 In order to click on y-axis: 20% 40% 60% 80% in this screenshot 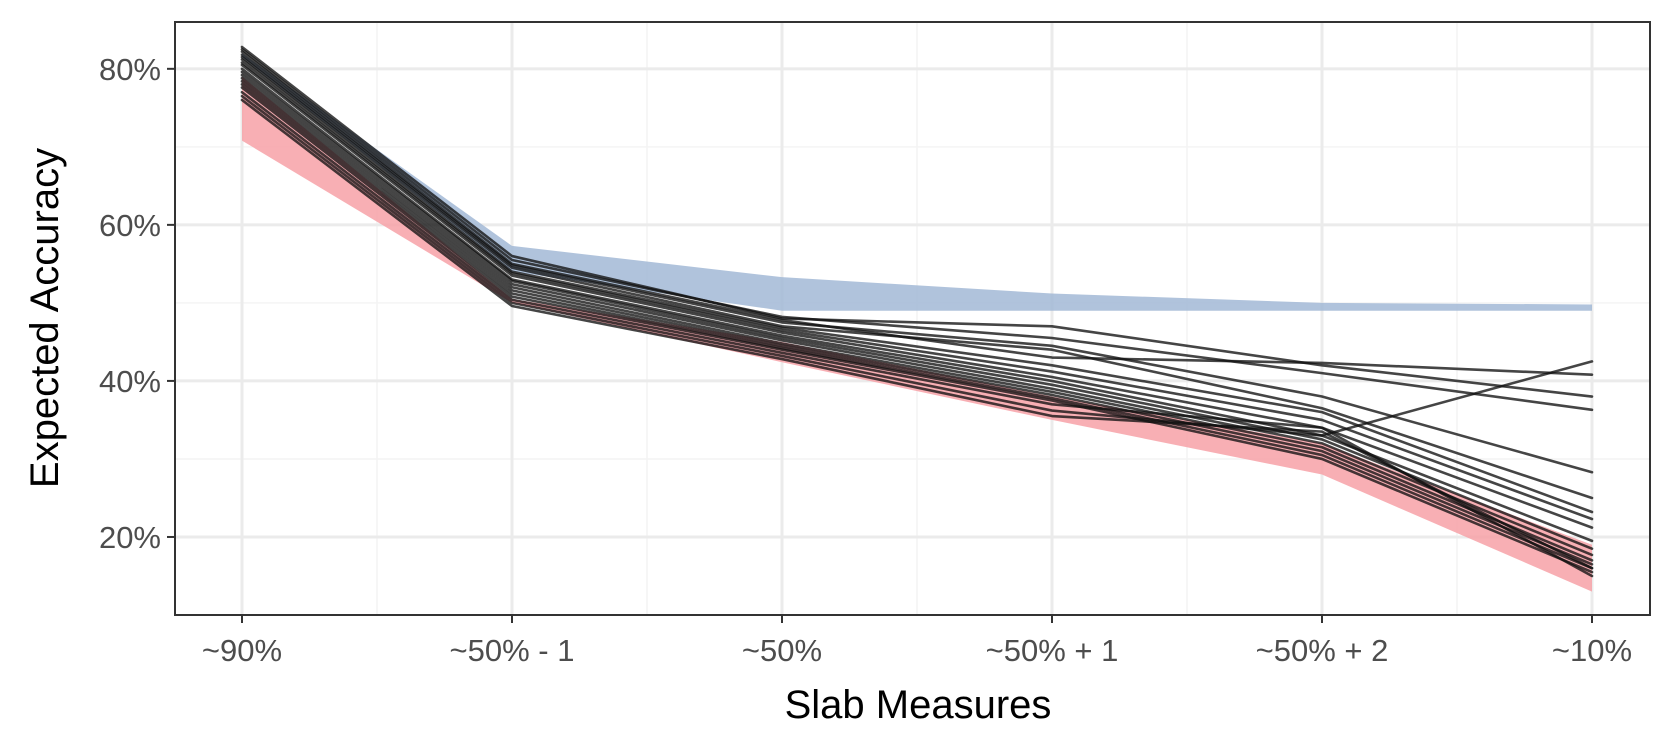, I will do `click(137, 303)`.